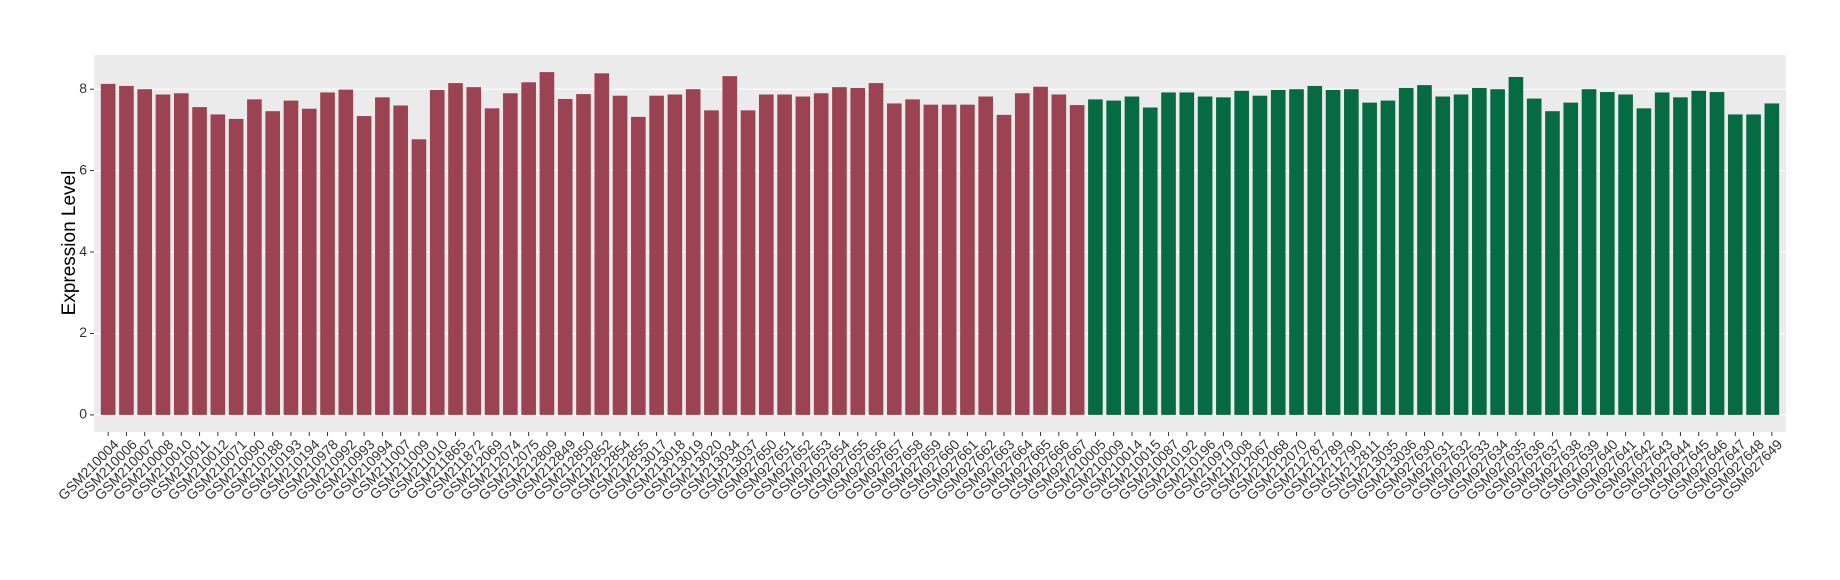  Describe the element at coordinates (83, 169) in the screenshot. I see `y-tick-label: 6` at that location.